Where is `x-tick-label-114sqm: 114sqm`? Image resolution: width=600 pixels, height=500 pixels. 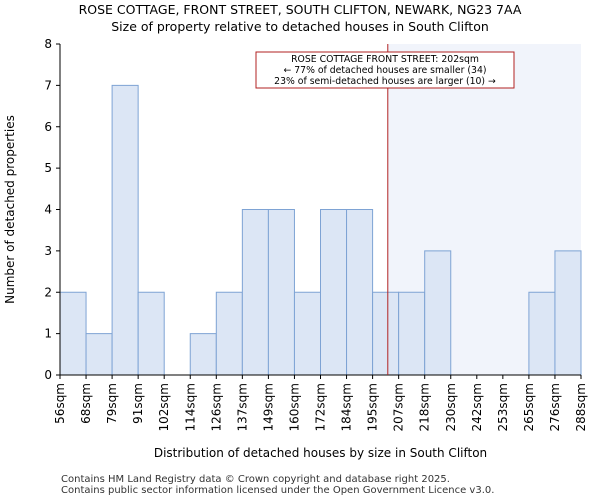
x-tick-label-114sqm: 114sqm is located at coordinates (190, 407).